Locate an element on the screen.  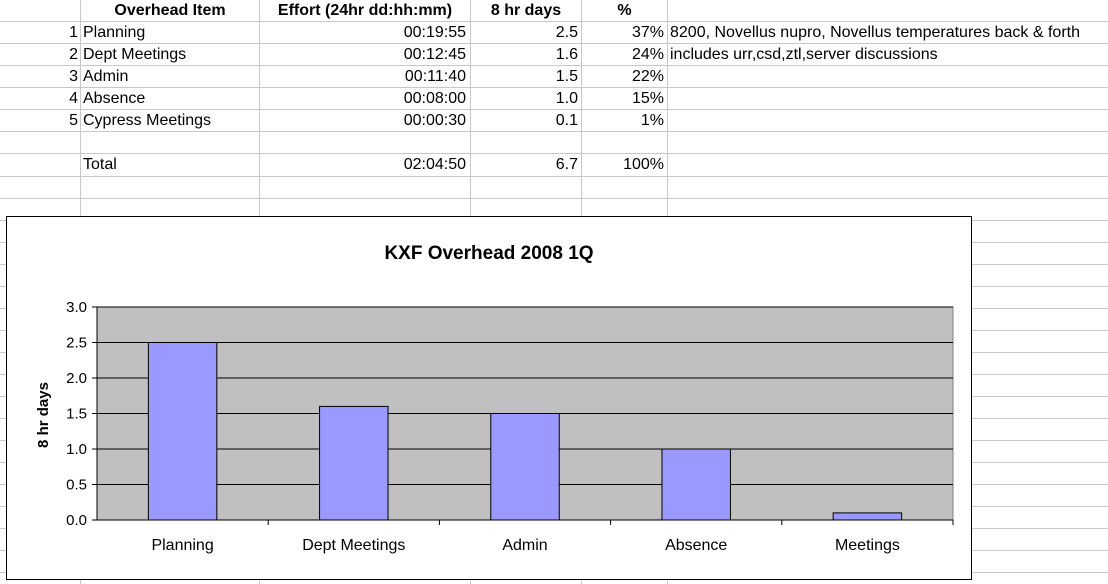
cell-percent: 1% is located at coordinates (652, 120).